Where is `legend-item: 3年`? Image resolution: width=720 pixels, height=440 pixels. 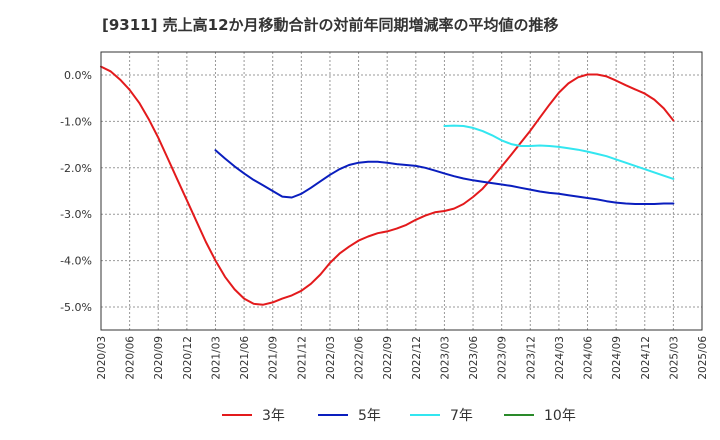
legend-item: 3年 is located at coordinates (253, 415).